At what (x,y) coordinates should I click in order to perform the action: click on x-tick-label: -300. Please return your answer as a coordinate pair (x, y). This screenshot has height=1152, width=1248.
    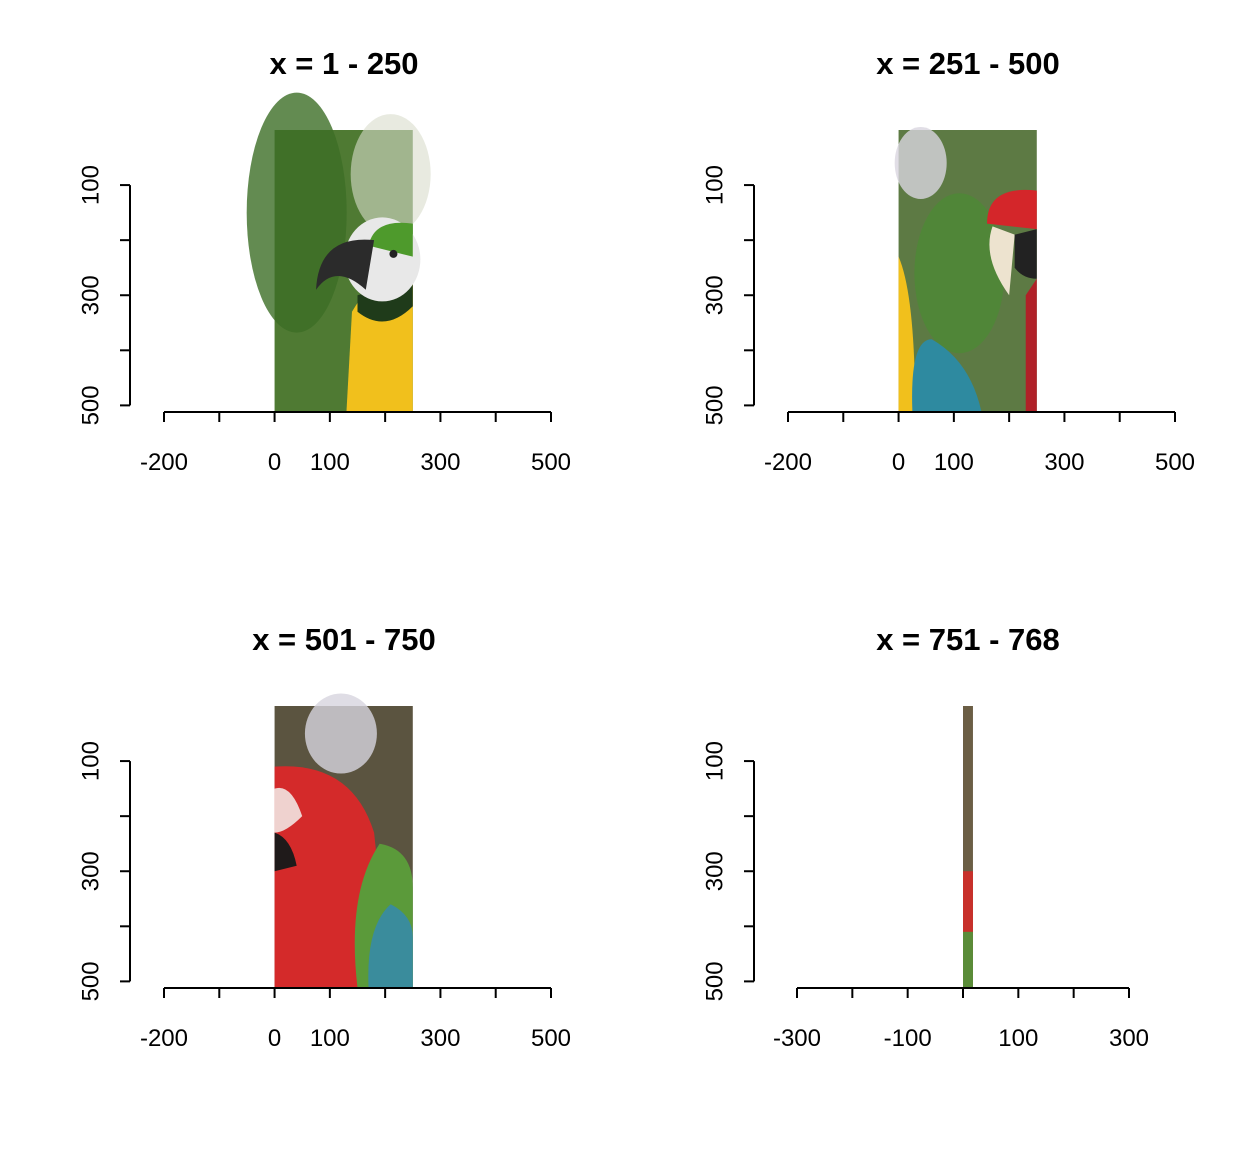
    Looking at the image, I should click on (797, 1038).